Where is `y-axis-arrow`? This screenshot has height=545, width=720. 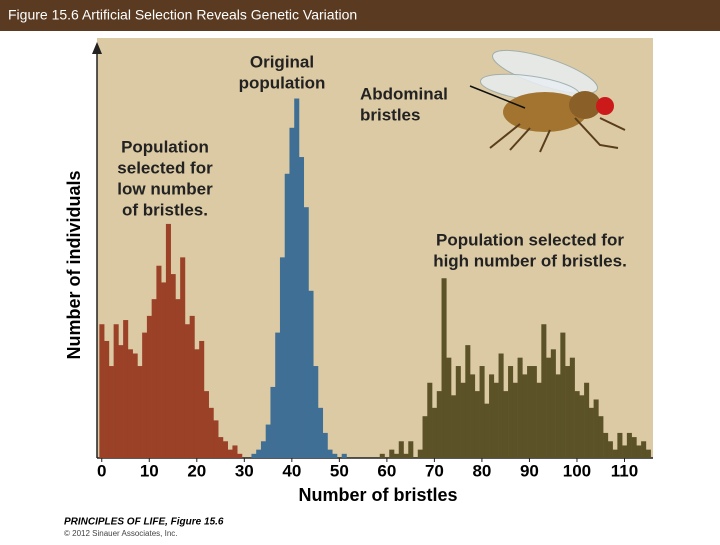
y-axis-arrow is located at coordinates (97, 48).